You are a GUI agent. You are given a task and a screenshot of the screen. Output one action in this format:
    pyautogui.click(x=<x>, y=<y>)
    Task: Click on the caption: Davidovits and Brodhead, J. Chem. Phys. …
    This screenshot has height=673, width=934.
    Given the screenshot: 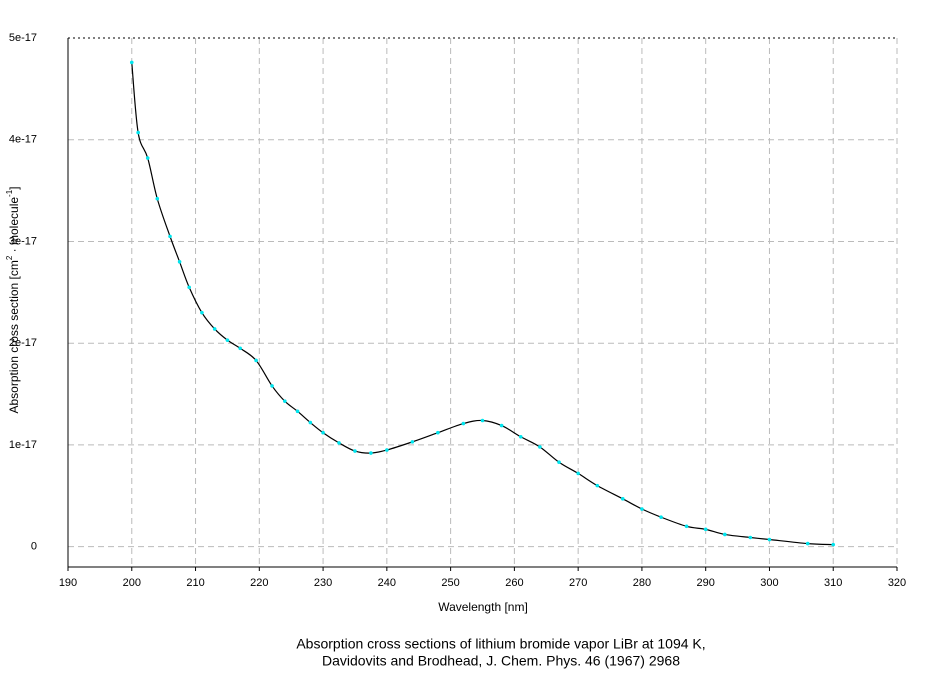 What is the action you would take?
    pyautogui.click(x=501, y=661)
    